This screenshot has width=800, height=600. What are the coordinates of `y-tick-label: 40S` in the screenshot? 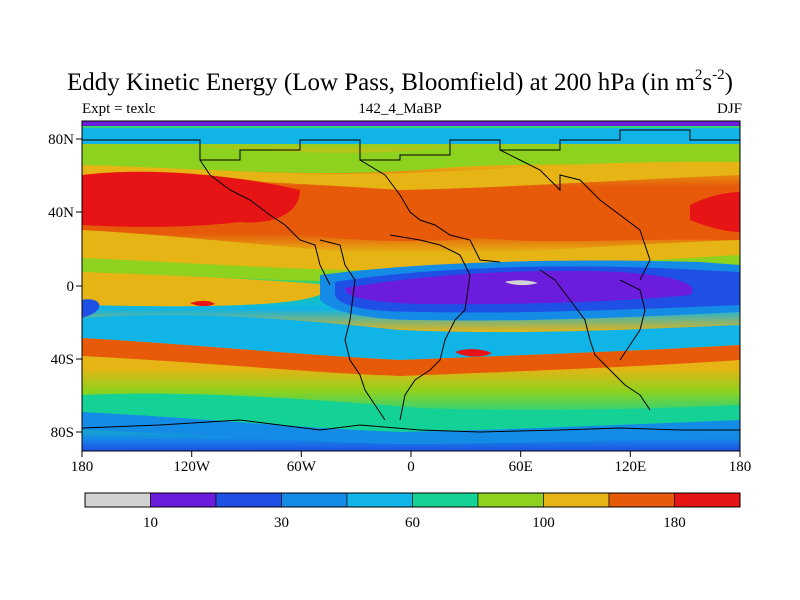 It's located at (62, 360).